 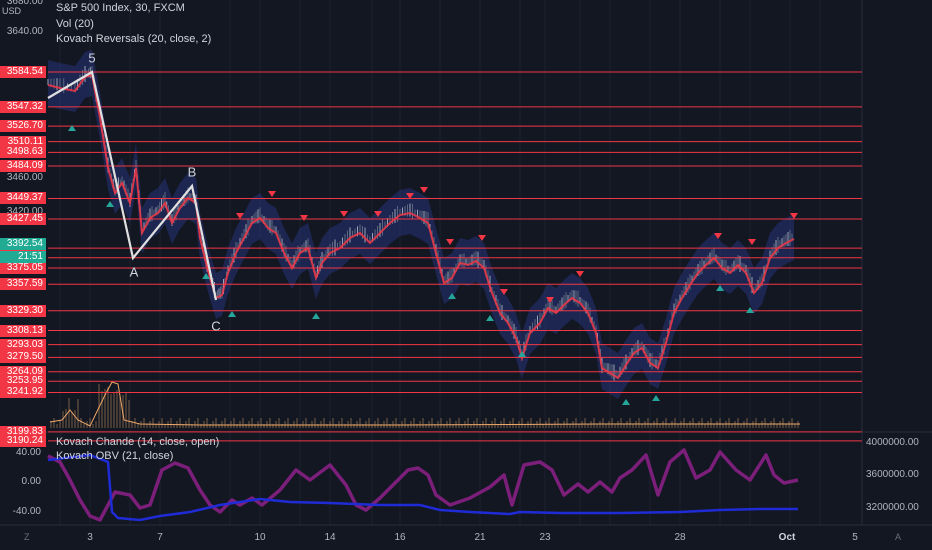 I want to click on legend-chande: Kovach Chande (14, close, open), so click(x=138, y=442).